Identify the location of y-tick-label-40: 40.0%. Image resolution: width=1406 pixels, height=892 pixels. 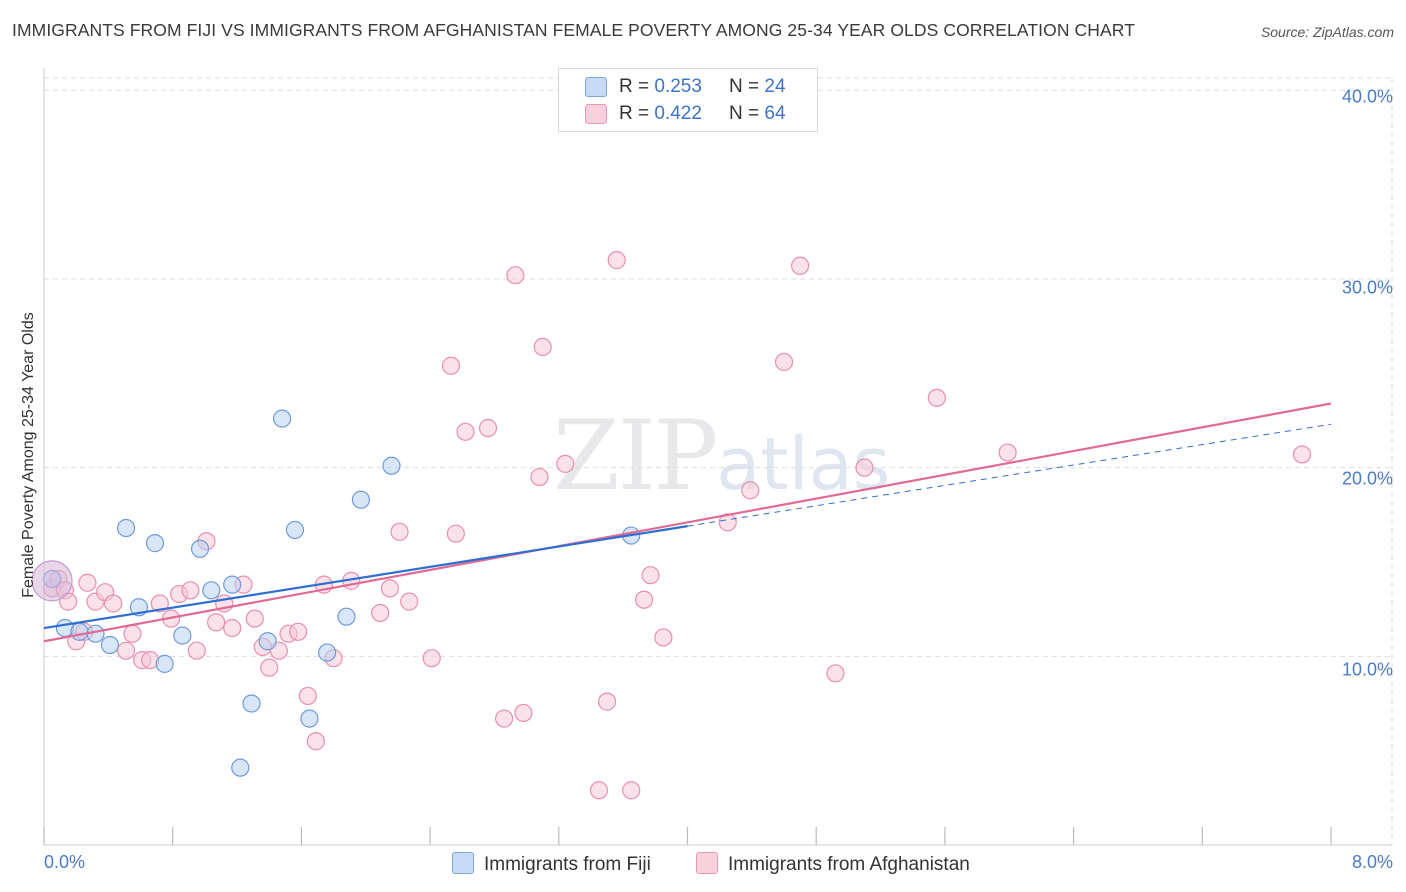
(1367, 96).